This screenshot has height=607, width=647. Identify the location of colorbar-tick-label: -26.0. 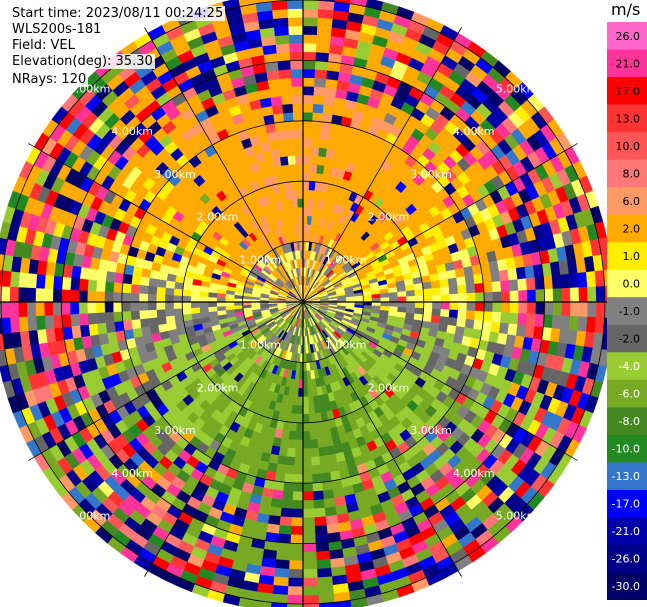
(626, 559).